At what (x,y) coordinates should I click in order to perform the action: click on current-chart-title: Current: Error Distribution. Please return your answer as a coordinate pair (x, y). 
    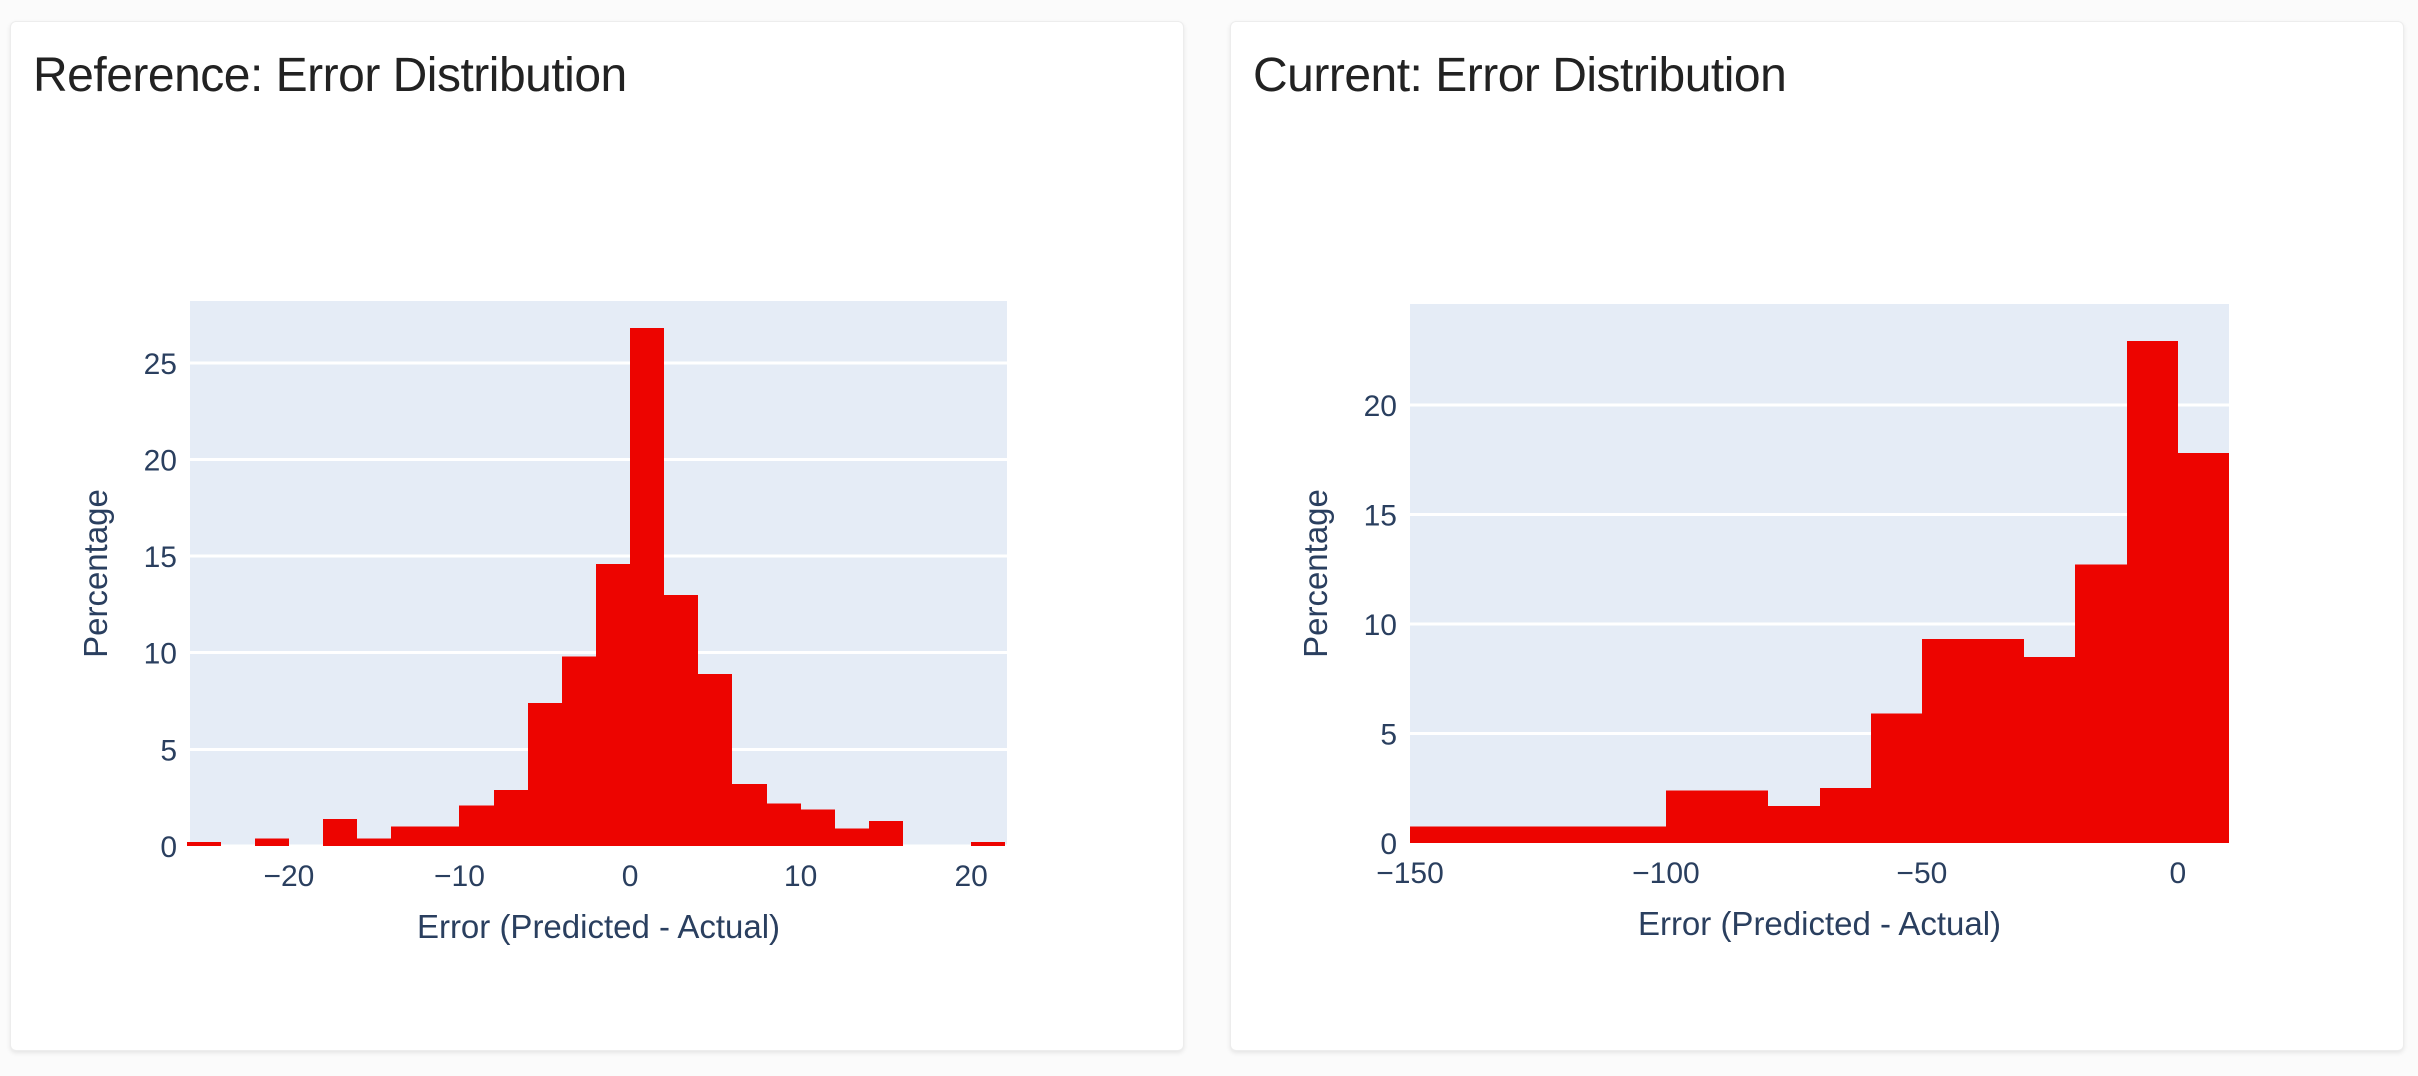
    Looking at the image, I should click on (1520, 75).